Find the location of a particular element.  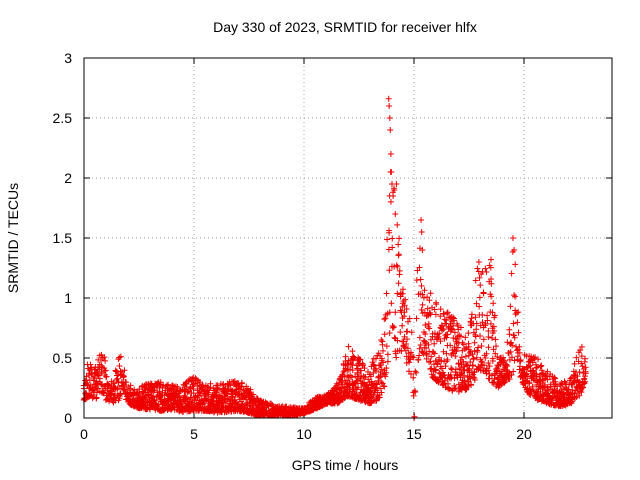

y-tick-label: 3 is located at coordinates (68, 58).